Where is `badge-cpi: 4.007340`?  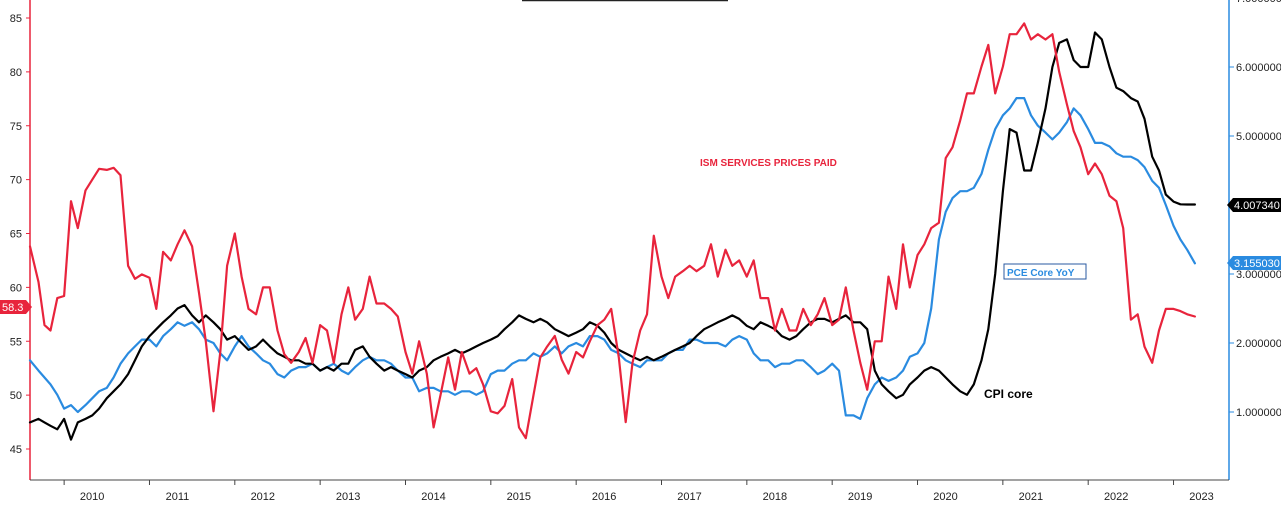 badge-cpi: 4.007340 is located at coordinates (1254, 205).